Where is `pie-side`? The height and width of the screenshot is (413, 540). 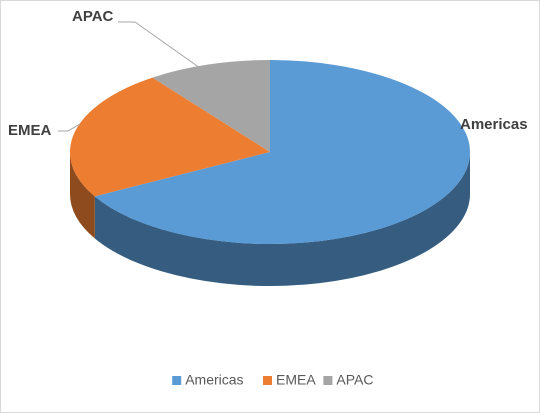
pie-side is located at coordinates (82, 195).